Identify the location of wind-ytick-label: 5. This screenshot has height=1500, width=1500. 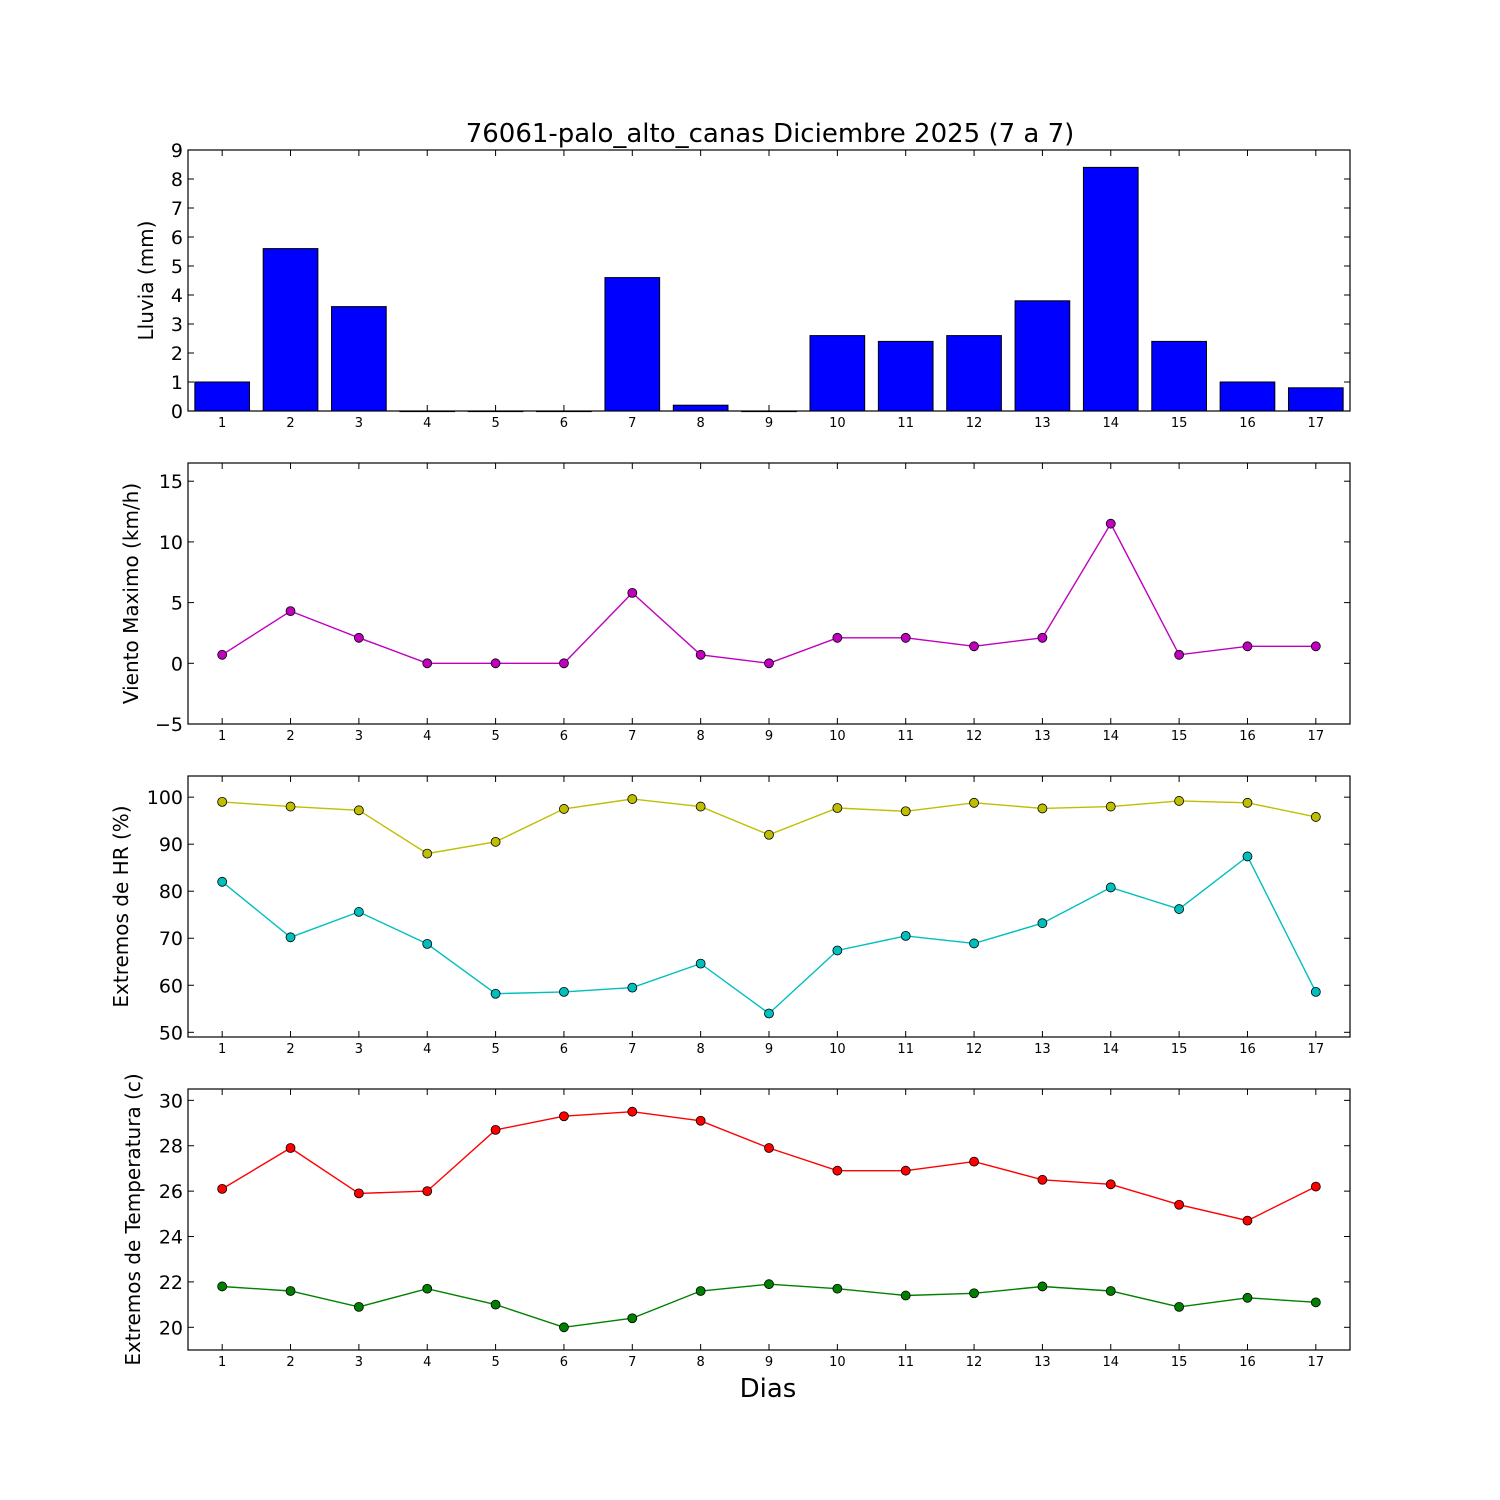
(177, 604).